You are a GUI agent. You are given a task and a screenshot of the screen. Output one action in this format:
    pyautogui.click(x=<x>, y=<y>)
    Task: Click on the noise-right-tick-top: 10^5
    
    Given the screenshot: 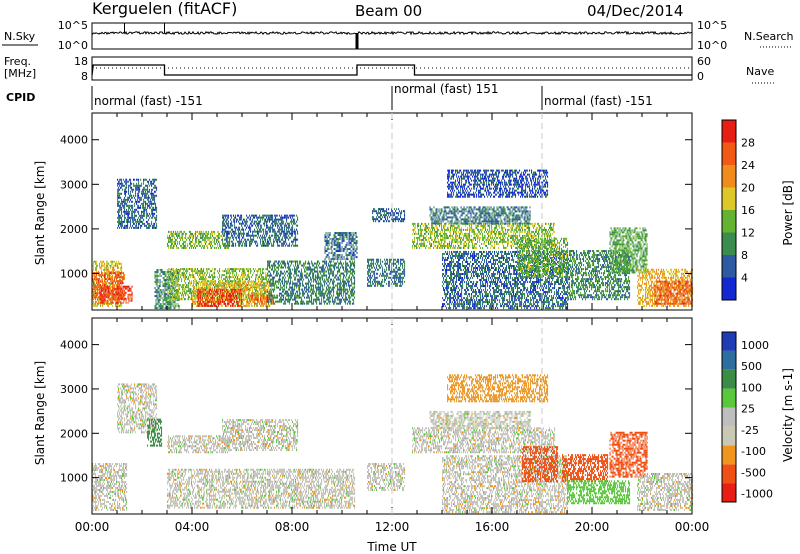 What is the action you would take?
    pyautogui.click(x=712, y=25)
    